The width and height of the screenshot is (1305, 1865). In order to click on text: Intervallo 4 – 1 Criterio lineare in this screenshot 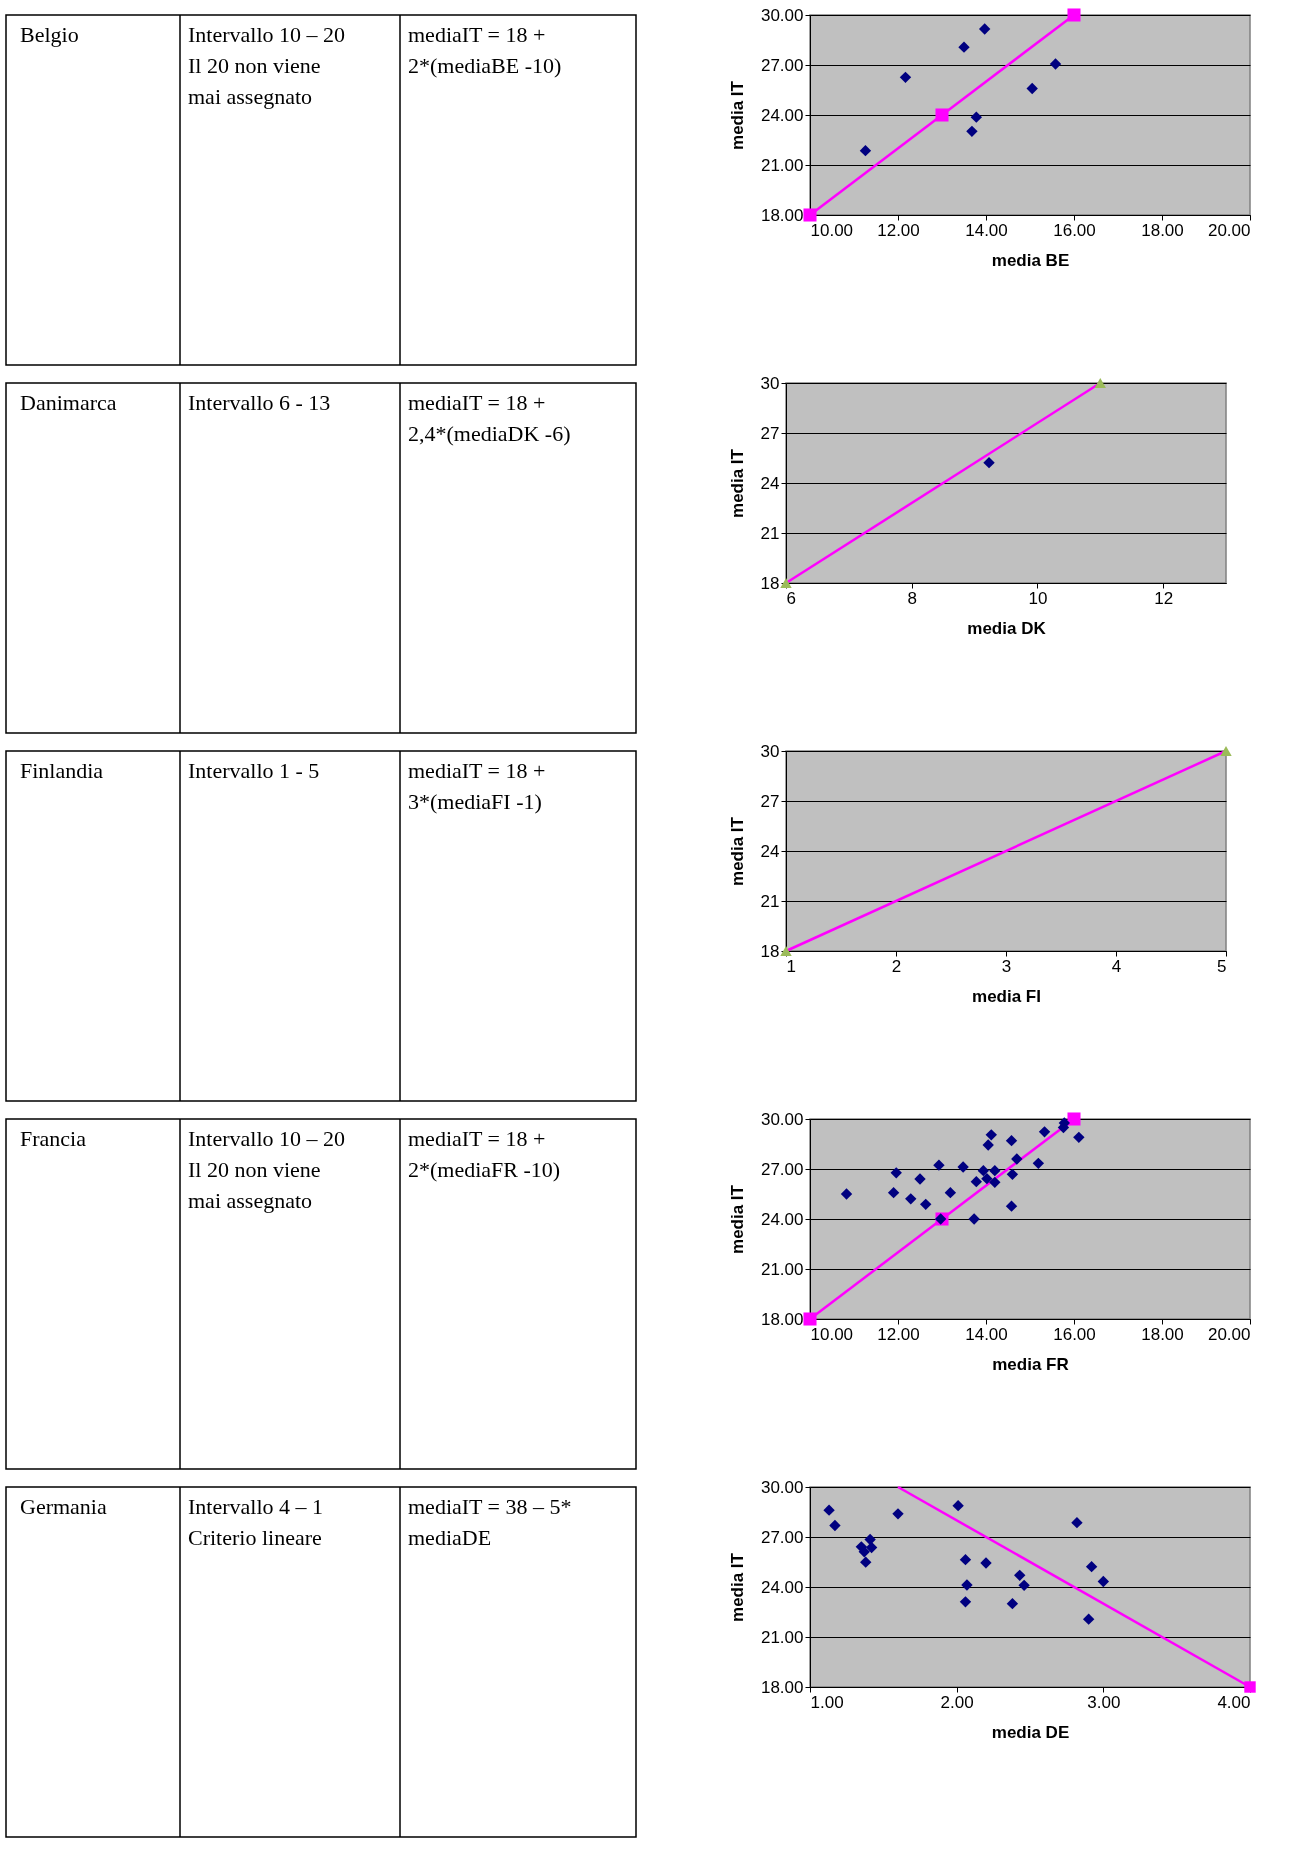, I will do `click(256, 1522)`.